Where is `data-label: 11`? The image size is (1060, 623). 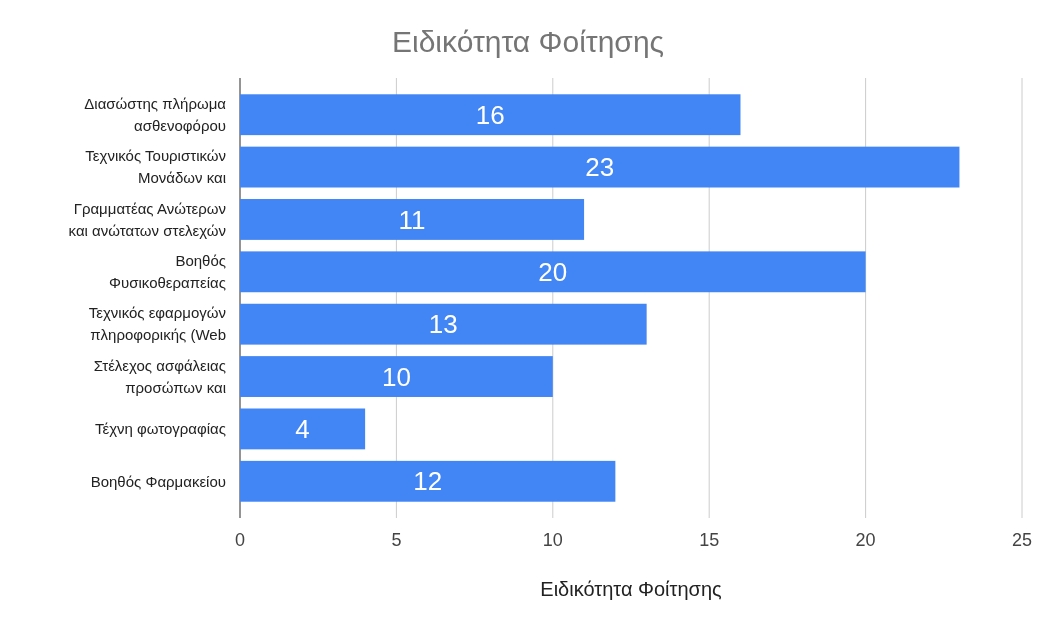 data-label: 11 is located at coordinates (412, 219).